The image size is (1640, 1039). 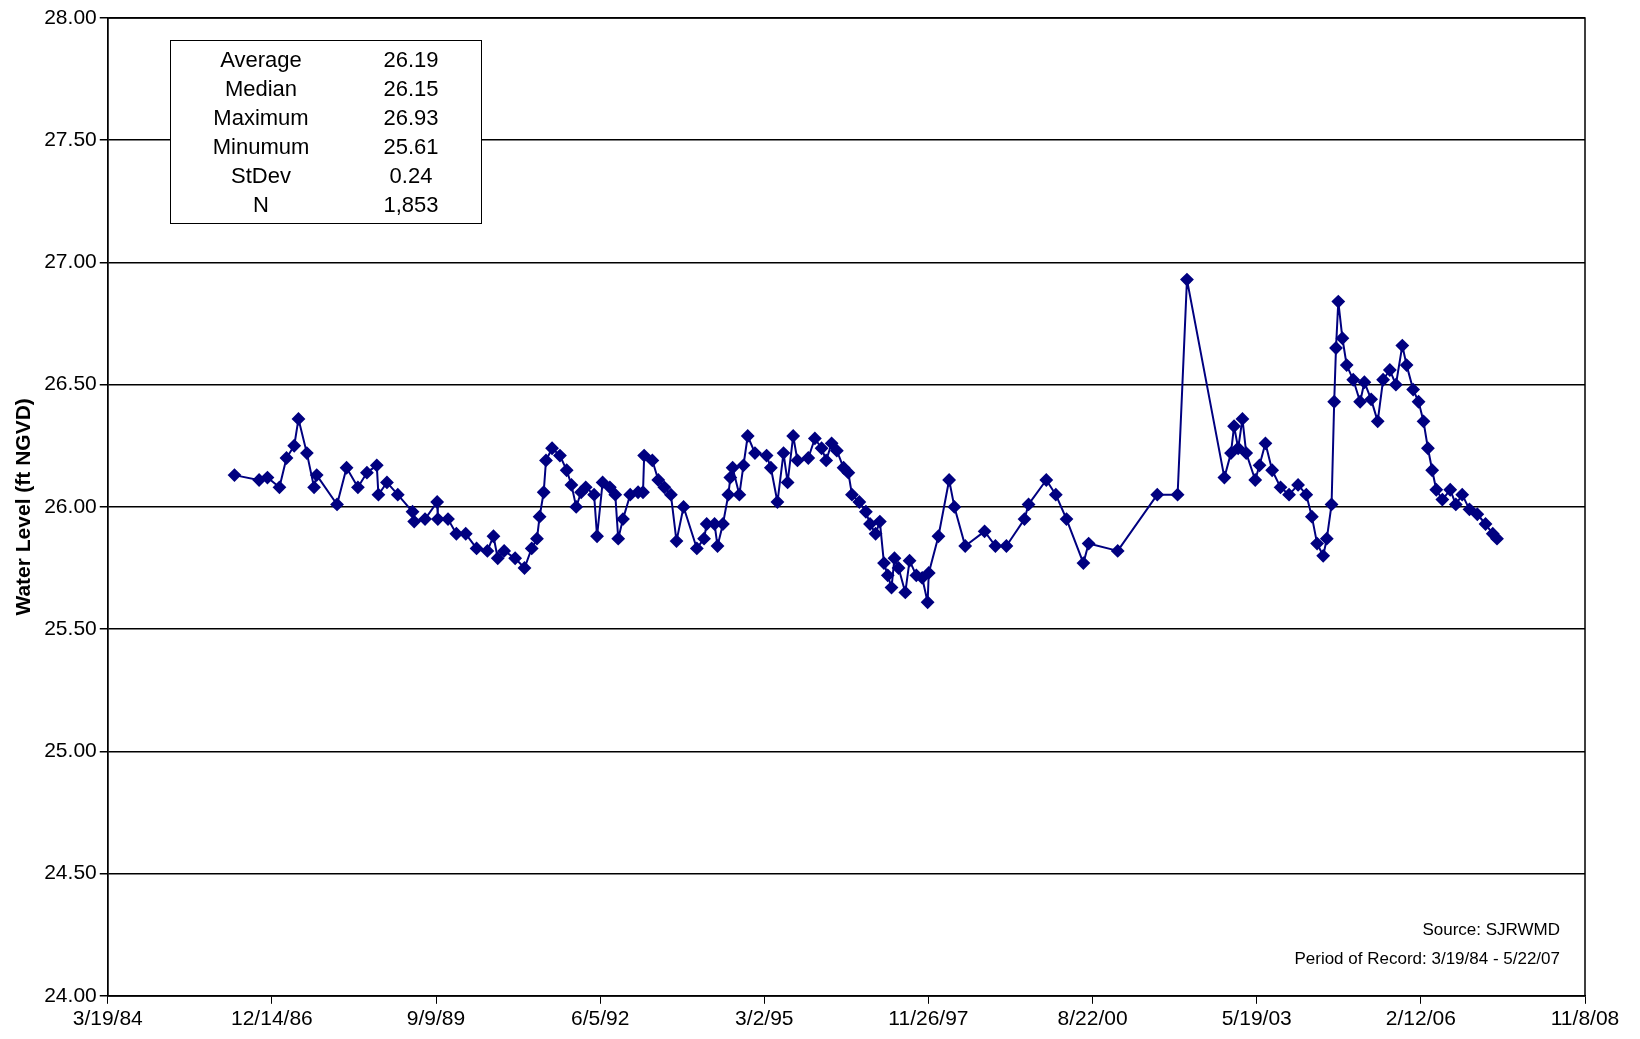 What do you see at coordinates (70, 627) in the screenshot?
I see `y-tick-label: 25.50` at bounding box center [70, 627].